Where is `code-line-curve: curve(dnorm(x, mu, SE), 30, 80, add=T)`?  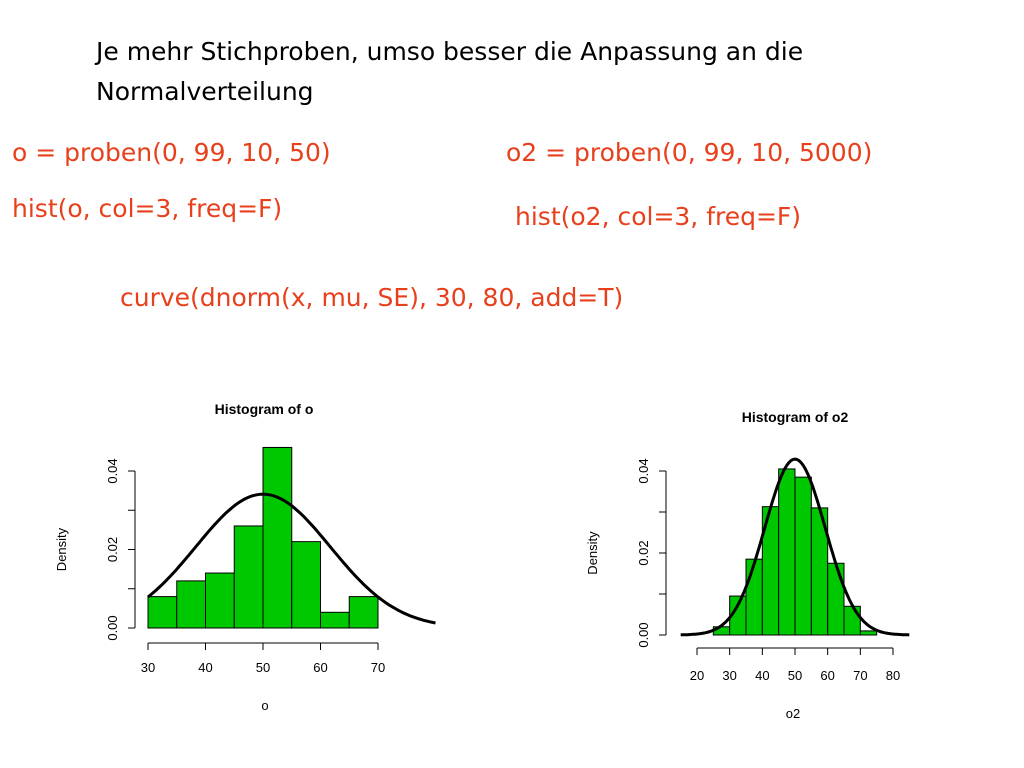
code-line-curve: curve(dnorm(x, mu, SE), 30, 80, add=T) is located at coordinates (372, 297).